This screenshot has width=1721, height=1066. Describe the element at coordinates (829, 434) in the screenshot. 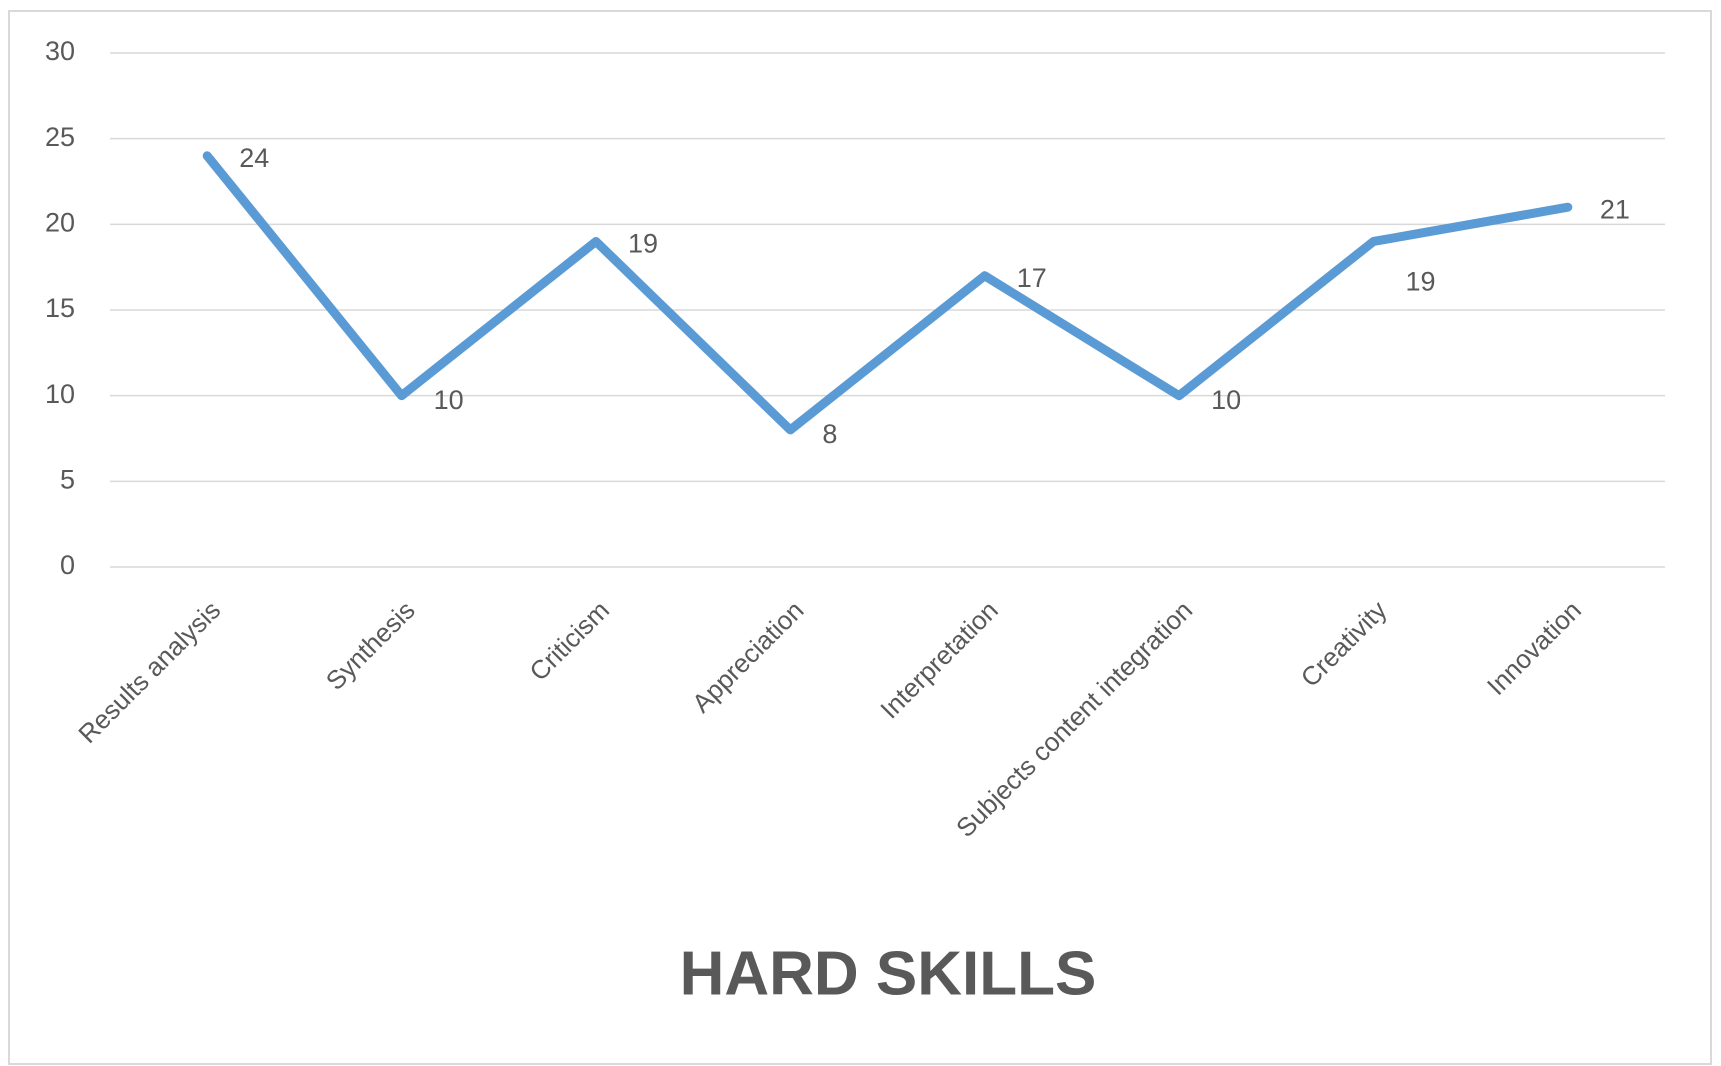

I see `data-label: 8` at that location.